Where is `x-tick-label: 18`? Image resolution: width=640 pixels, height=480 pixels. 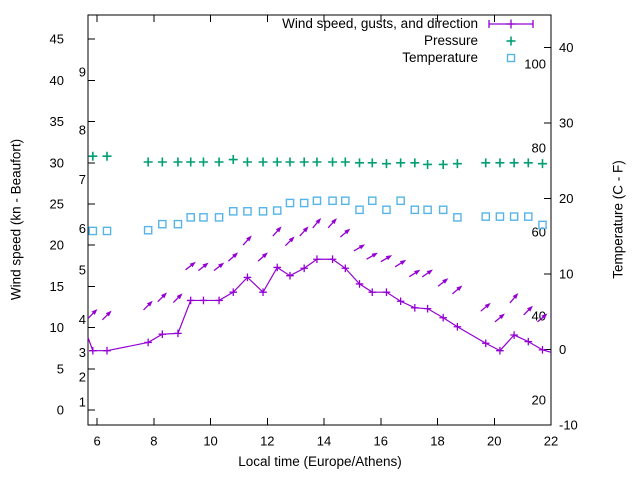 x-tick-label: 18 is located at coordinates (437, 441).